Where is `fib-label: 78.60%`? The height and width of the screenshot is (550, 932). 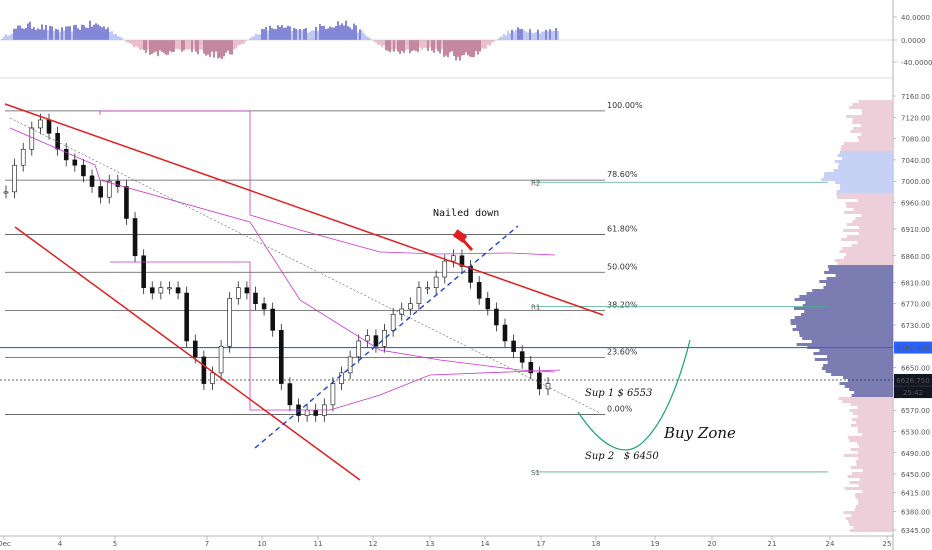
fib-label: 78.60% is located at coordinates (622, 174).